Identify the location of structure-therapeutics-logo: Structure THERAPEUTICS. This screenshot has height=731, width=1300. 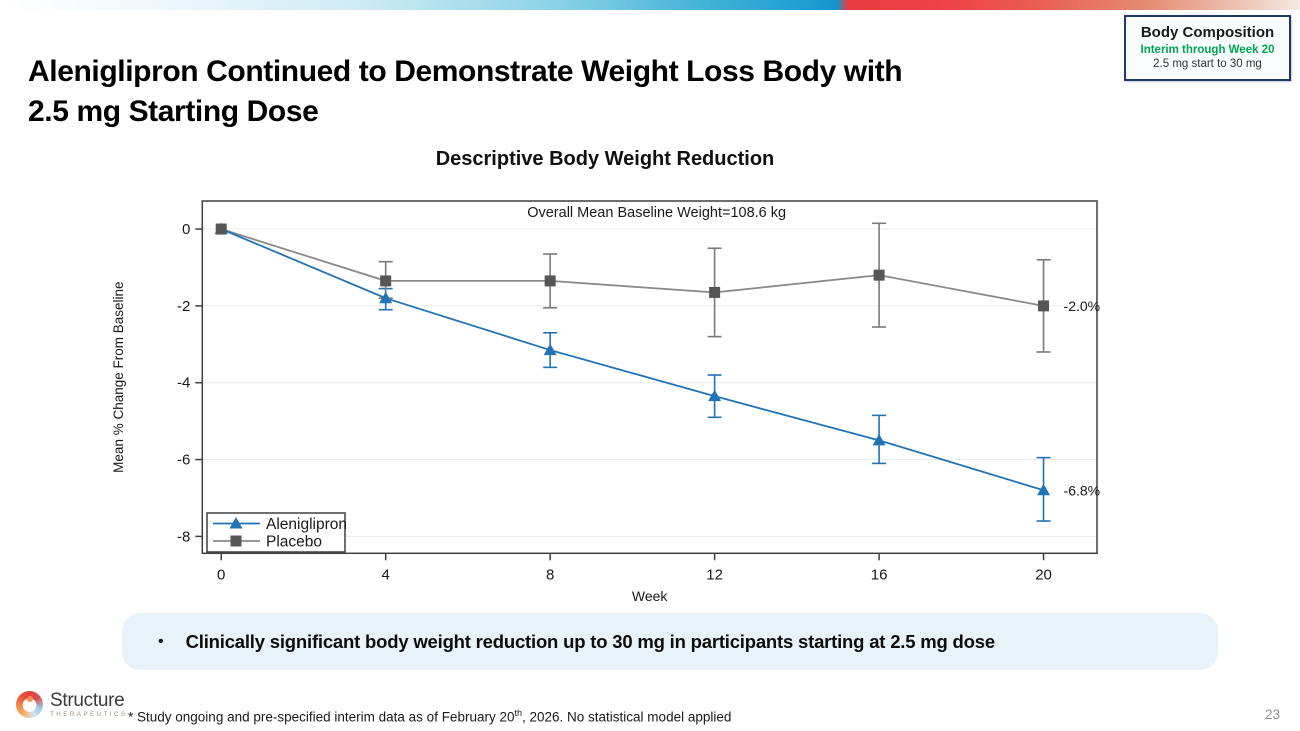
(72, 704).